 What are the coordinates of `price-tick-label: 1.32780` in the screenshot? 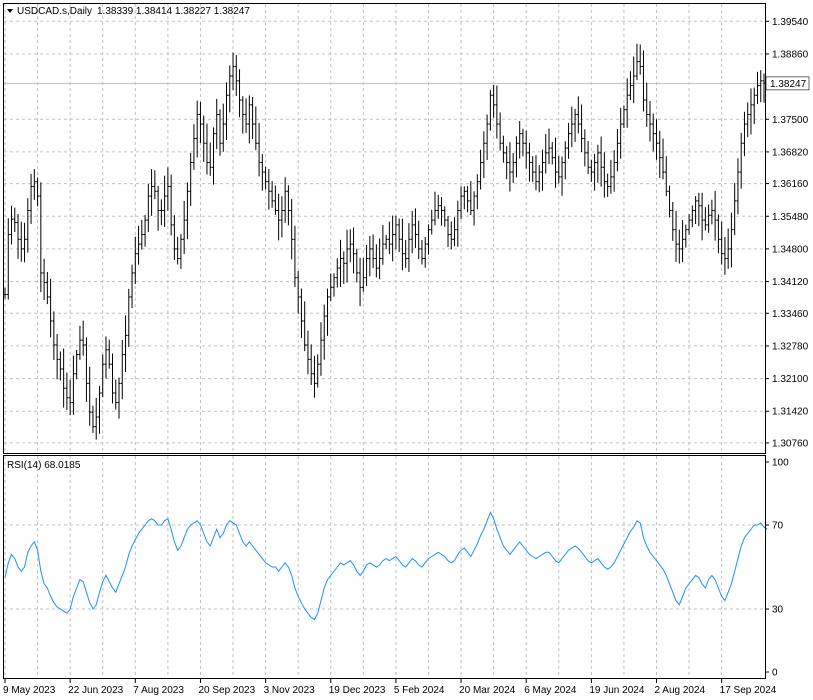 It's located at (790, 346).